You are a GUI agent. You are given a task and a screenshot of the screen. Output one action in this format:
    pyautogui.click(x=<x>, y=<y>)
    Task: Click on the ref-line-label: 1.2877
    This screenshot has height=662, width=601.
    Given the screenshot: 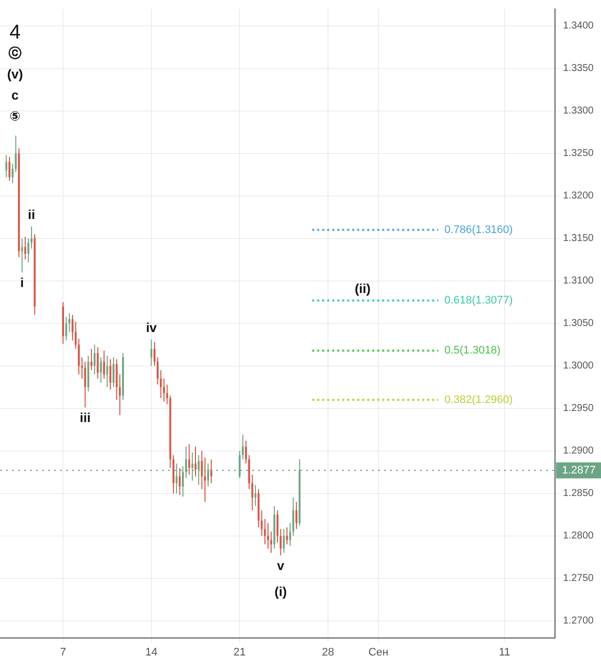 What is the action you would take?
    pyautogui.click(x=579, y=470)
    